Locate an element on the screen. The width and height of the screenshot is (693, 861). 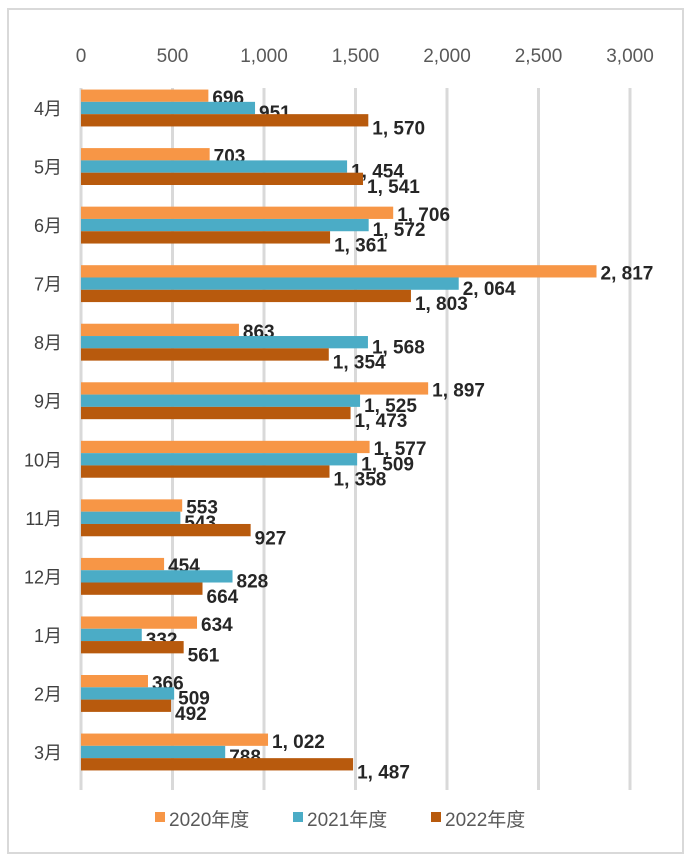
legend-label: 2022年度 is located at coordinates (485, 820).